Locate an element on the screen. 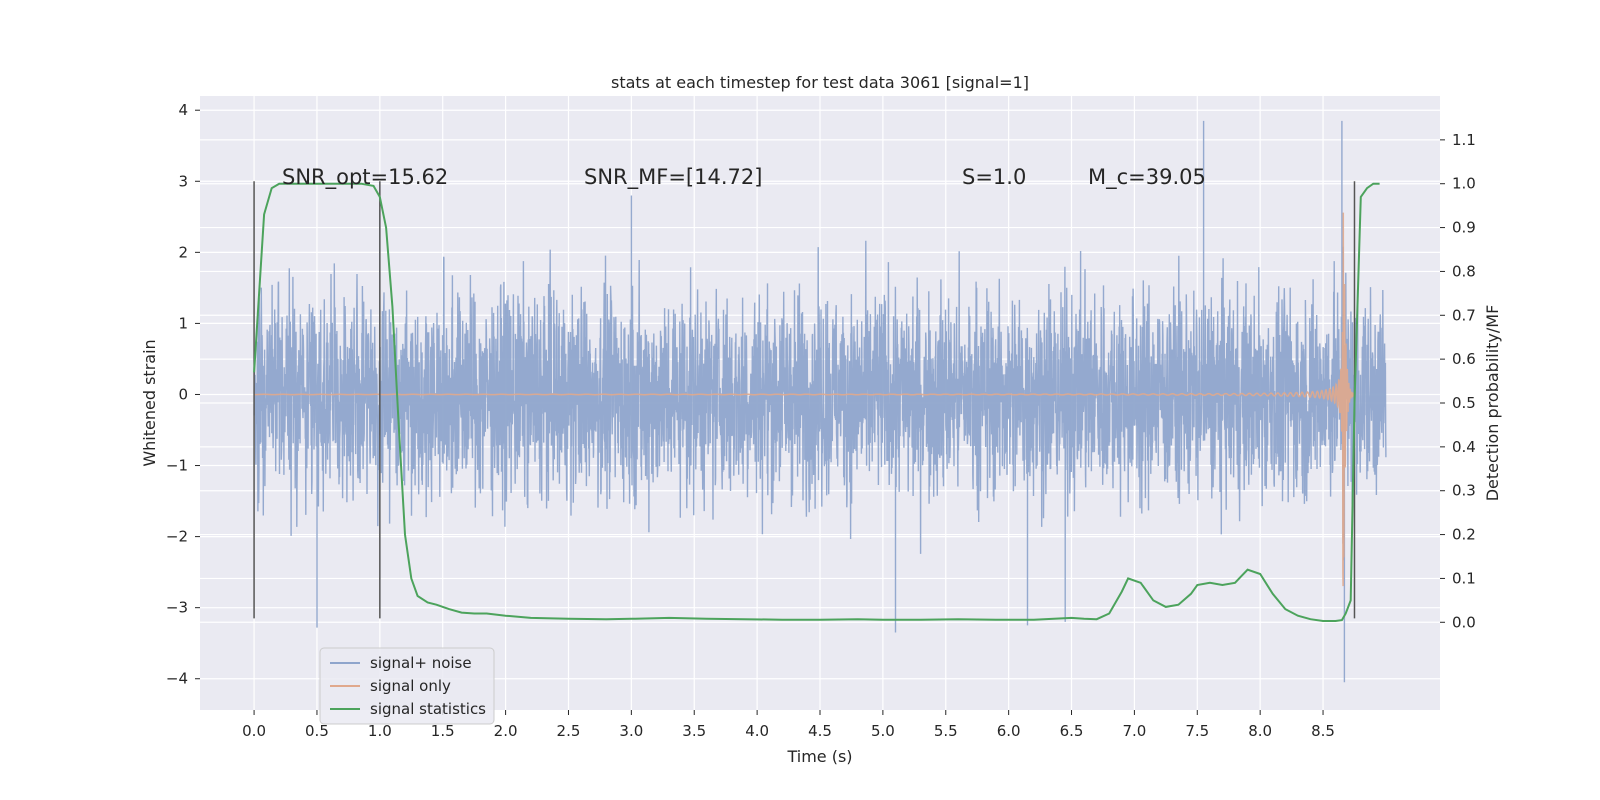  y-axis-label-left: Whitened strain is located at coordinates (149, 402).